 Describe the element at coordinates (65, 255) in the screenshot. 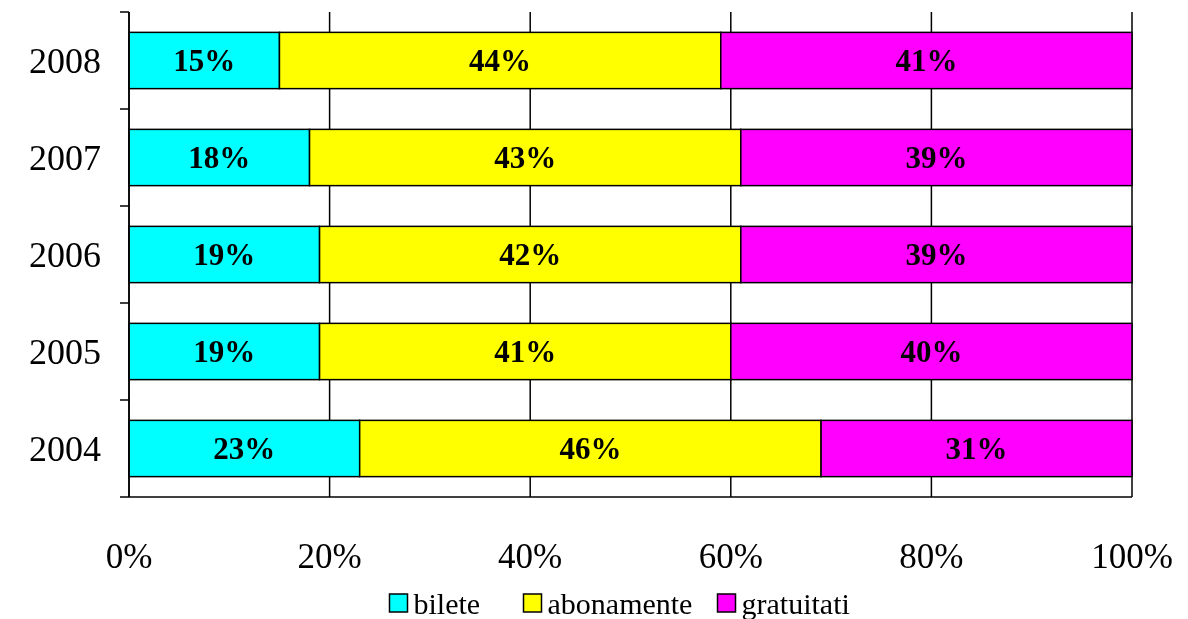

I see `y-tick-label: 2006` at that location.